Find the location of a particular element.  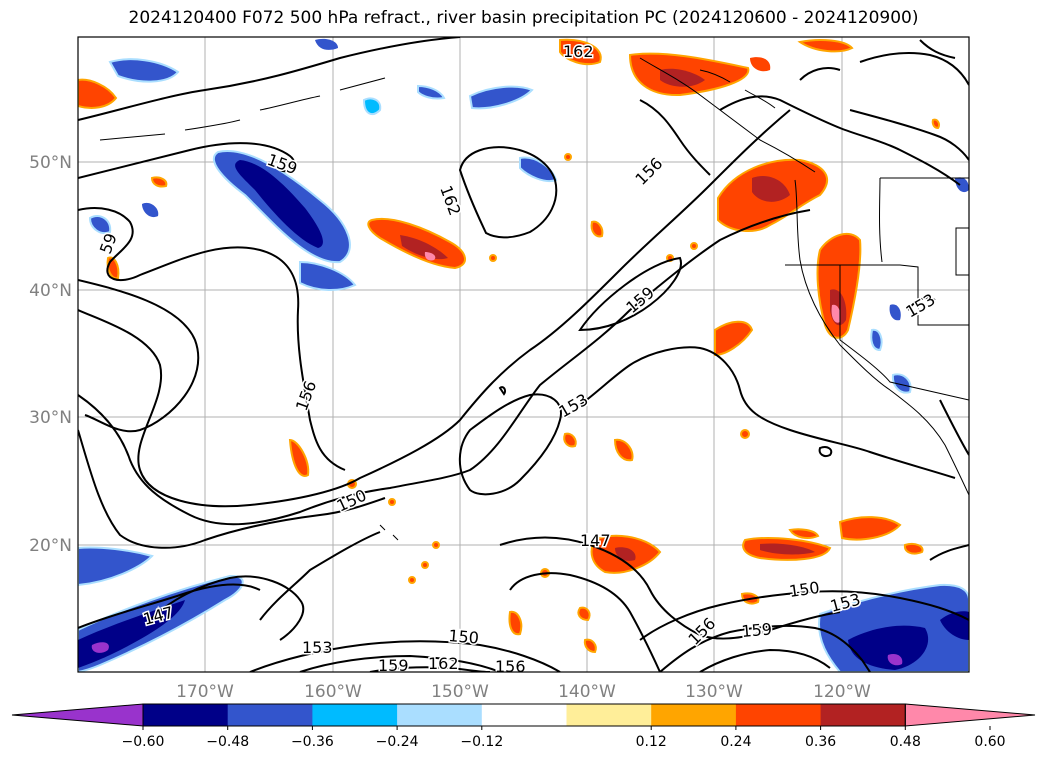

colorbar-tick-label: 0.48 is located at coordinates (905, 742).